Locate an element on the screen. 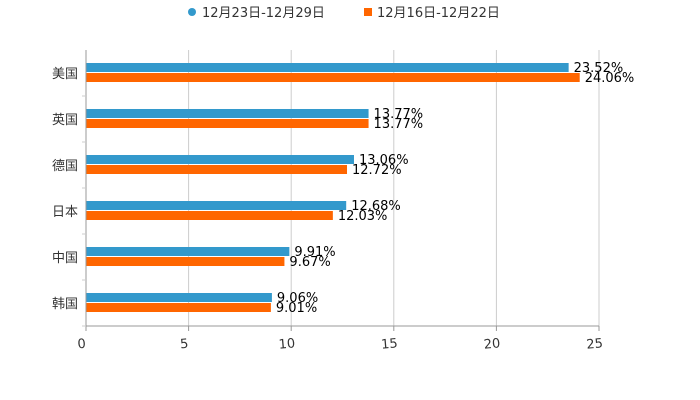 The height and width of the screenshot is (400, 700). data-label: 12.72% is located at coordinates (377, 170).